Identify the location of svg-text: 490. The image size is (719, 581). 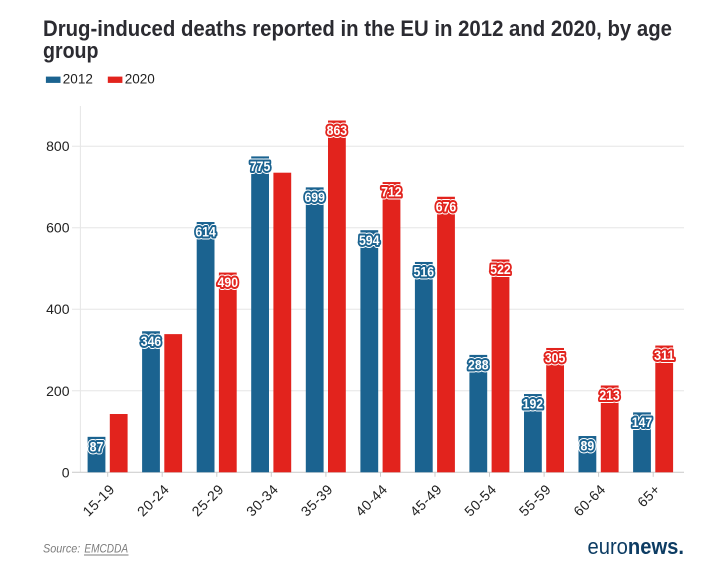
(228, 282).